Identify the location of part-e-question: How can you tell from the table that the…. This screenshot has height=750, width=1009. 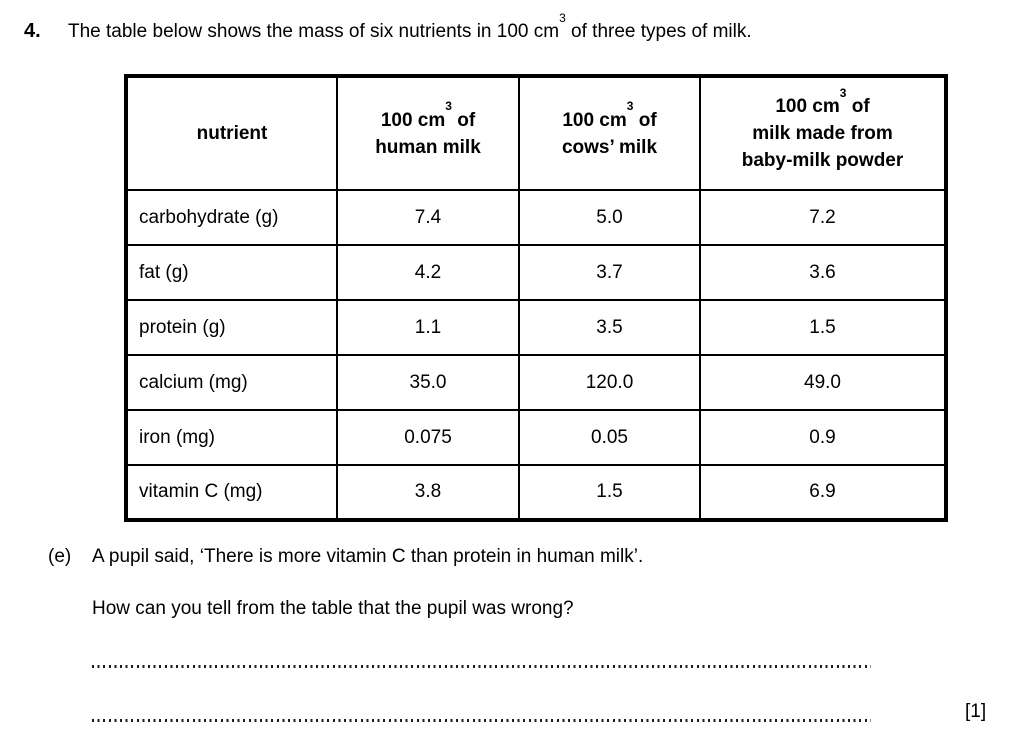
(333, 608).